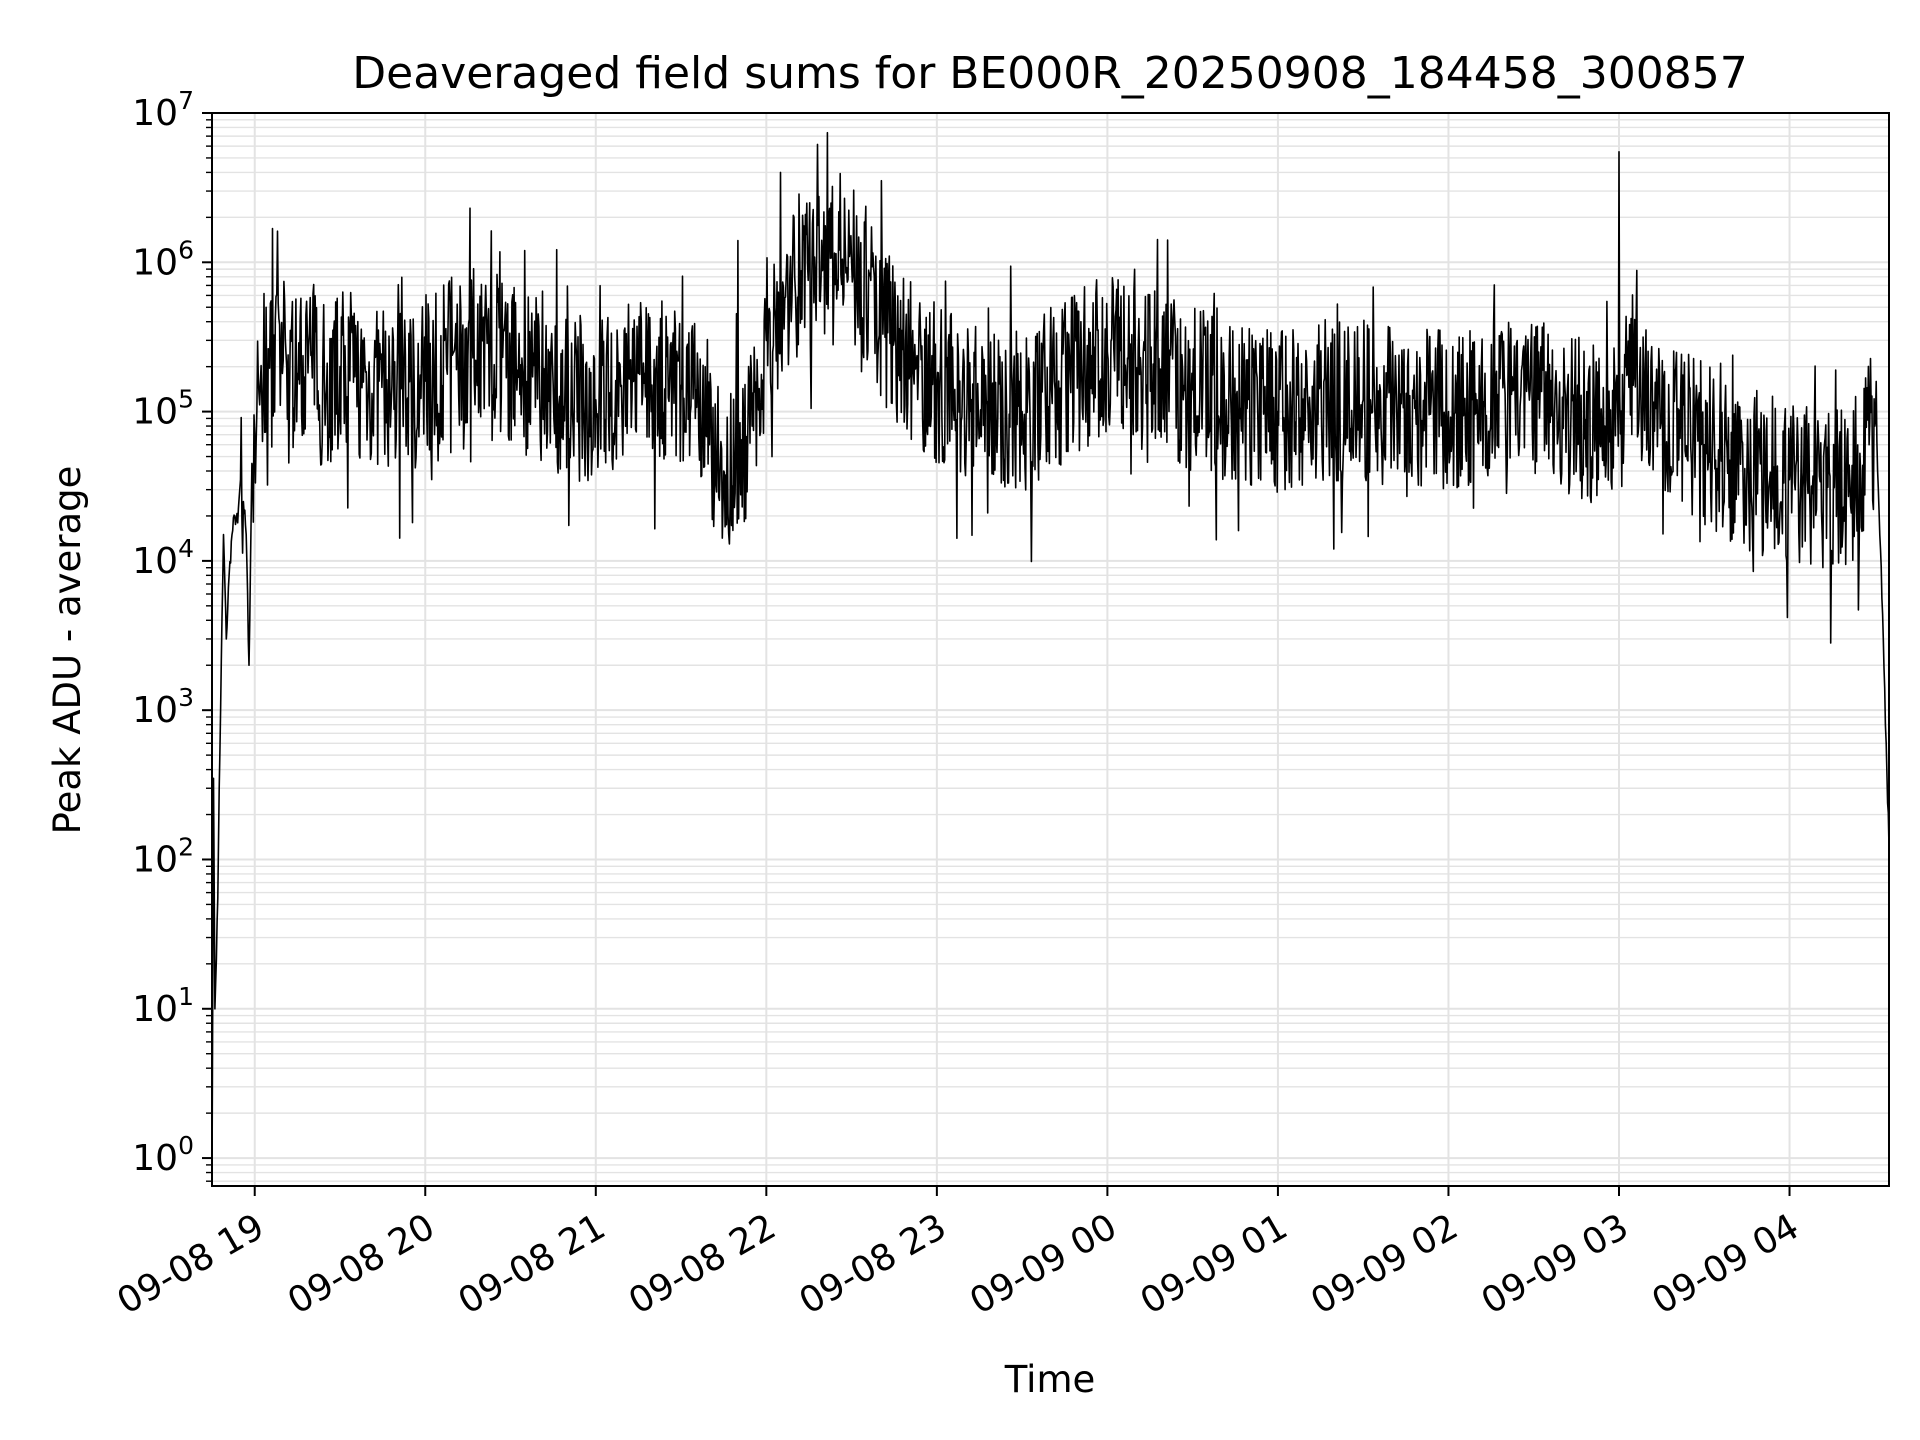 The width and height of the screenshot is (1920, 1440). Describe the element at coordinates (163, 856) in the screenshot. I see `y-tick-label: 10²` at that location.